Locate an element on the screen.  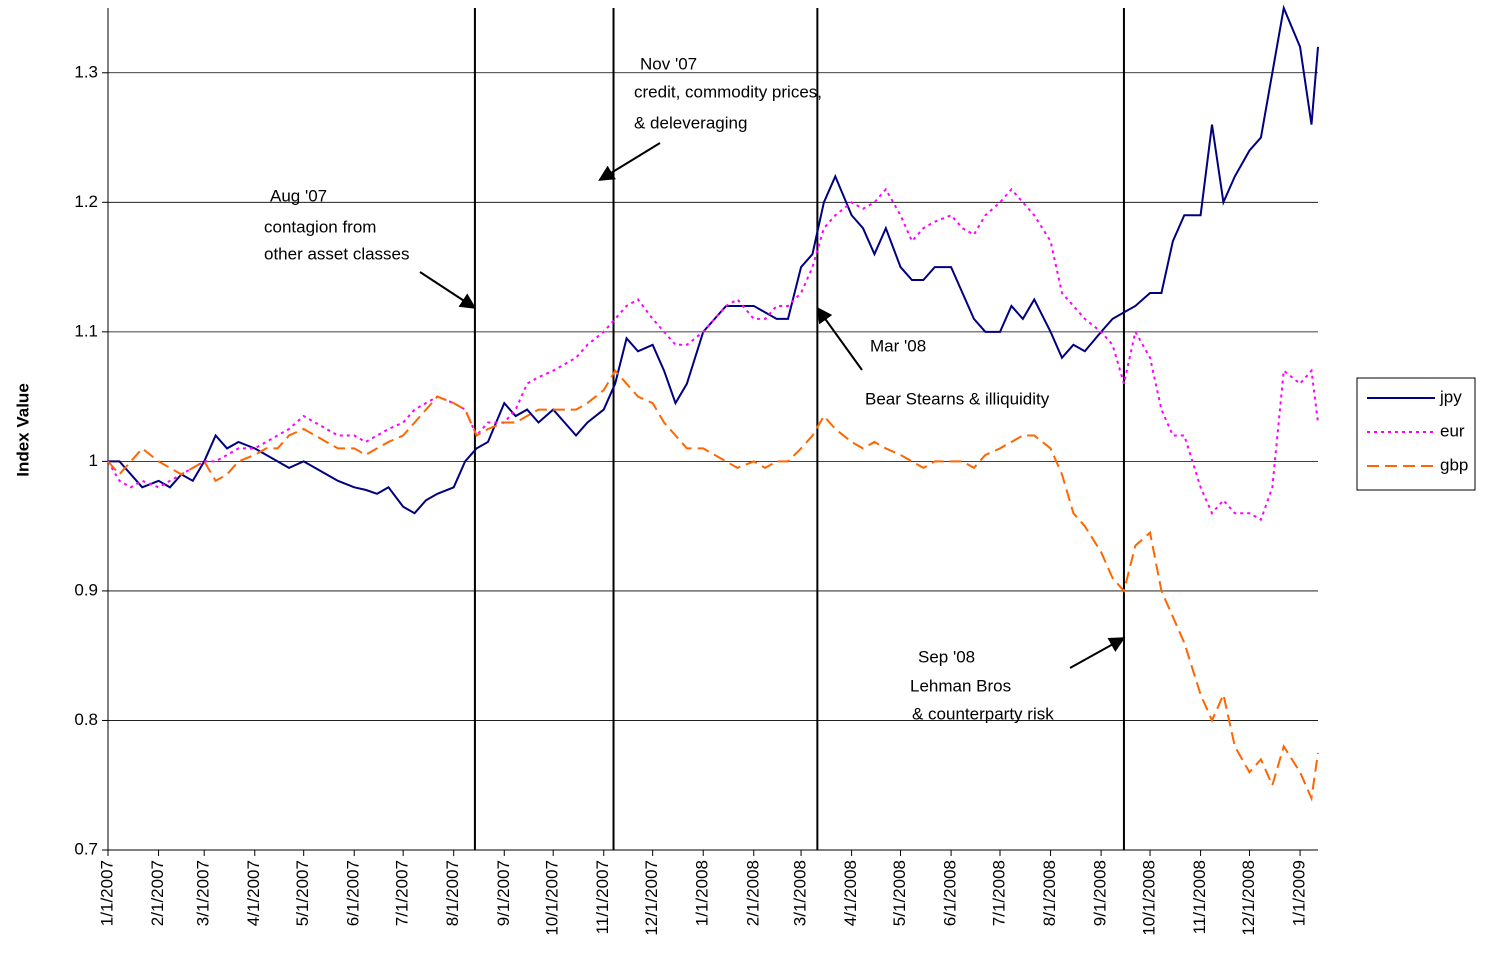
x-tick-label: 12/1/2008 is located at coordinates (1248, 898).